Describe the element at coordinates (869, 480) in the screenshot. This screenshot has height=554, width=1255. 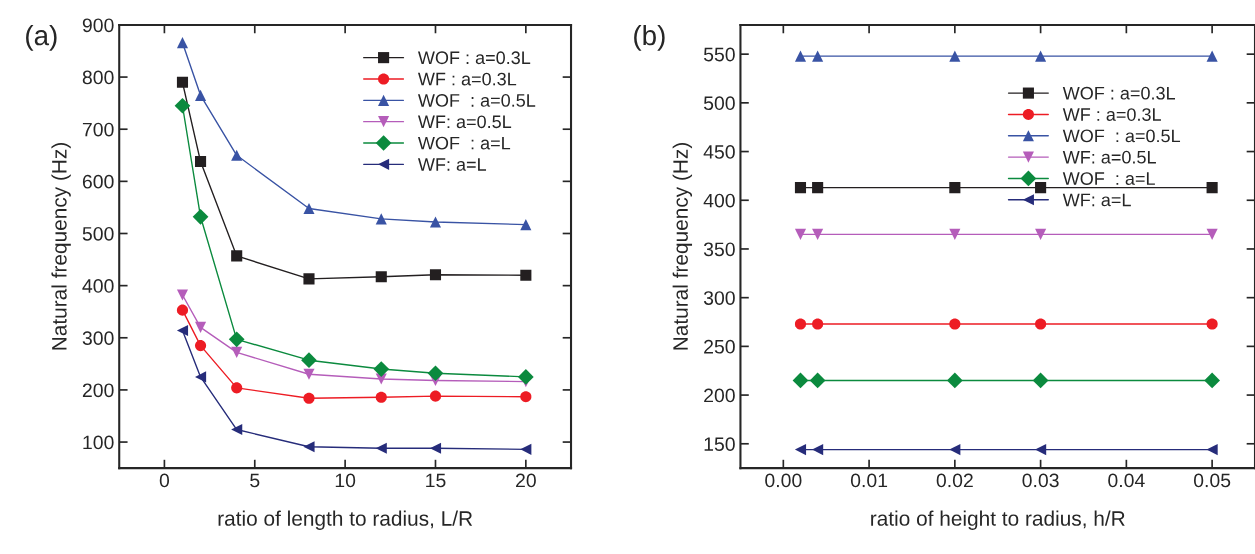
I see `x-tick-label: 0.01` at that location.